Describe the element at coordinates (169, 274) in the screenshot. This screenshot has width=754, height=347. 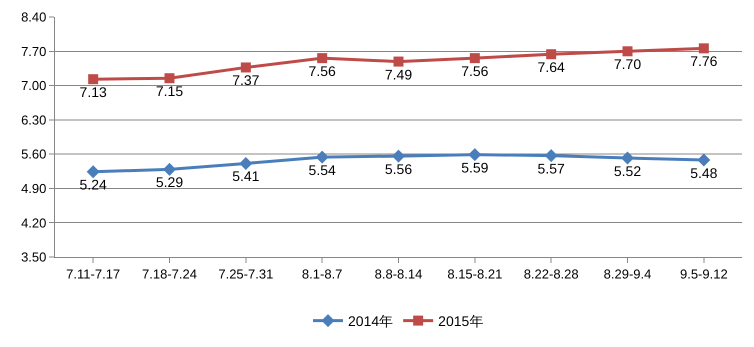
I see `x-tick-label: 7.18-7.24` at that location.